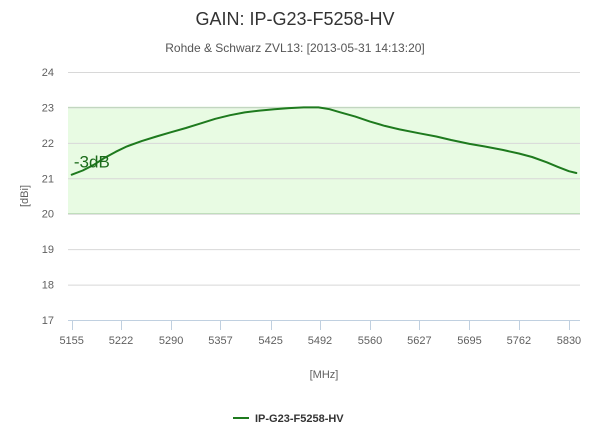  I want to click on y-tick-label: 22, so click(48, 144).